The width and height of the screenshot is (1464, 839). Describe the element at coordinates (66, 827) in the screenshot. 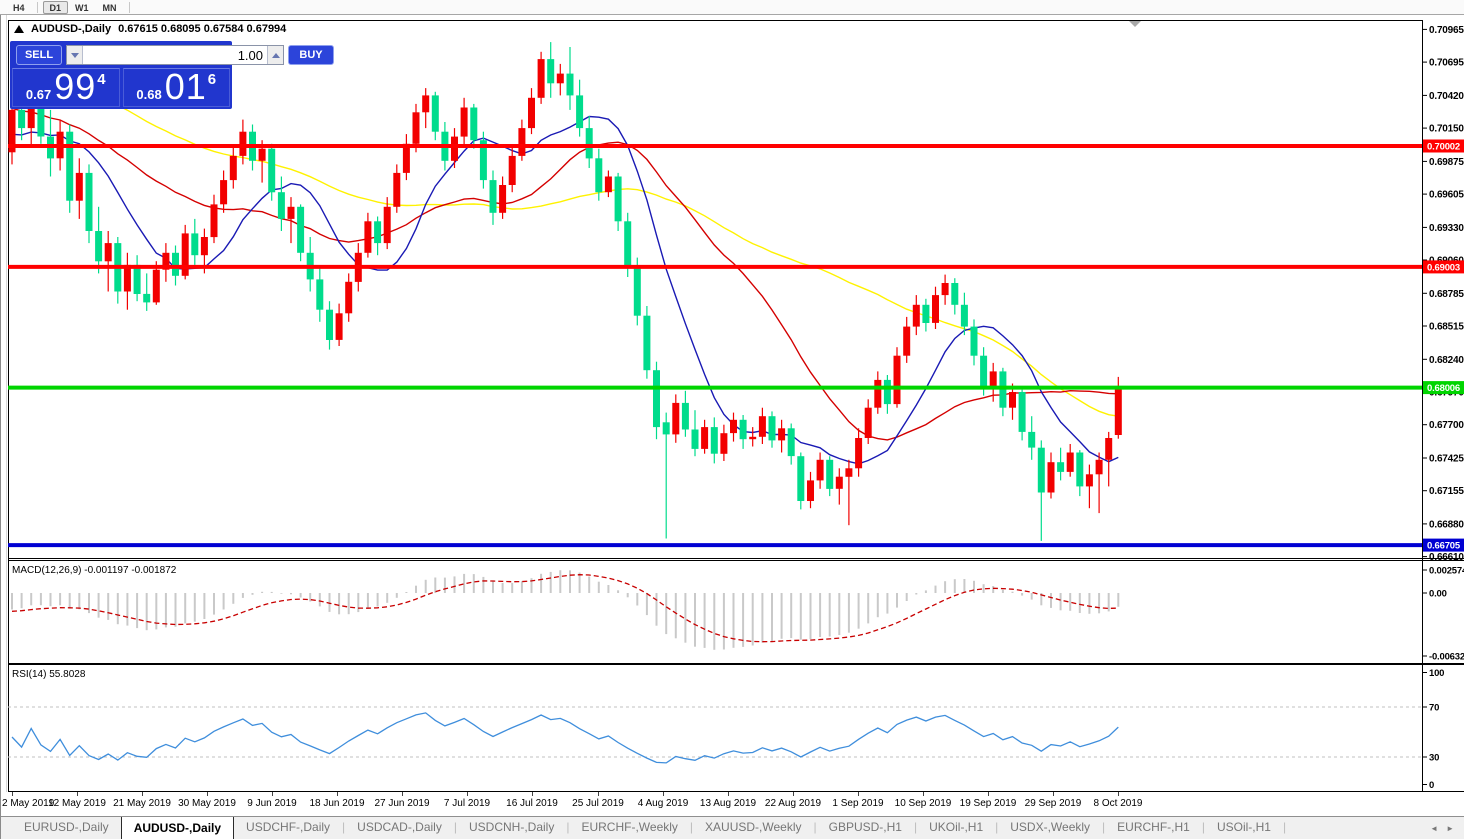

I see `chart-tab-eurusddaily: EURUSD-,Daily` at that location.